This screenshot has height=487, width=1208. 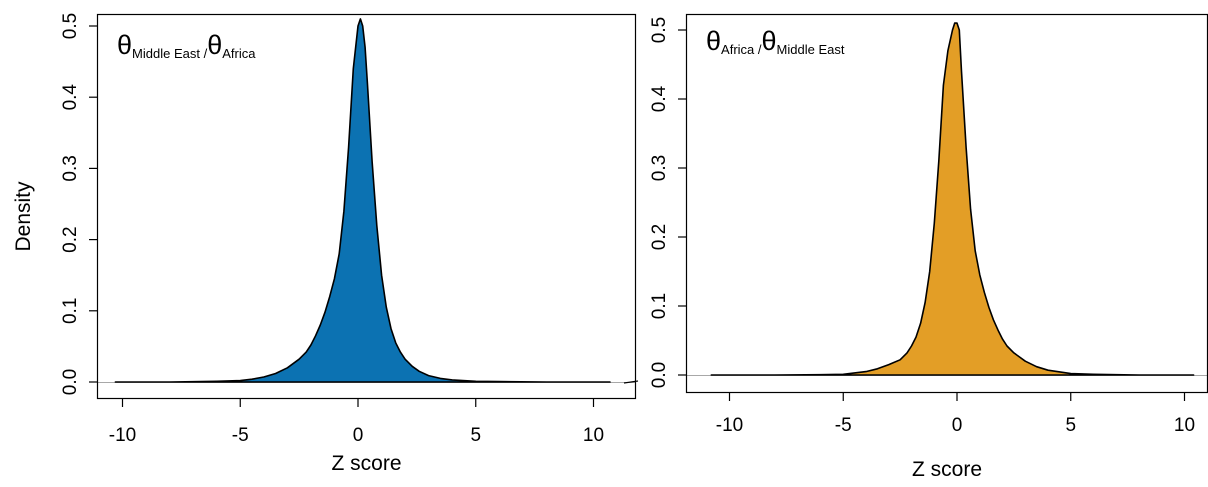 I want to click on panel-title: θAfrica /θMiddle East, so click(x=775, y=41).